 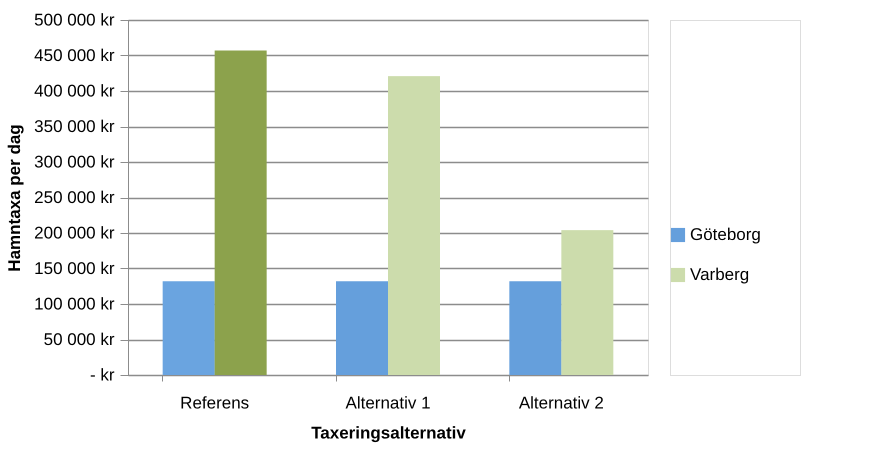 What do you see at coordinates (79, 339) in the screenshot?
I see `y-tick-label: 50 000 kr` at bounding box center [79, 339].